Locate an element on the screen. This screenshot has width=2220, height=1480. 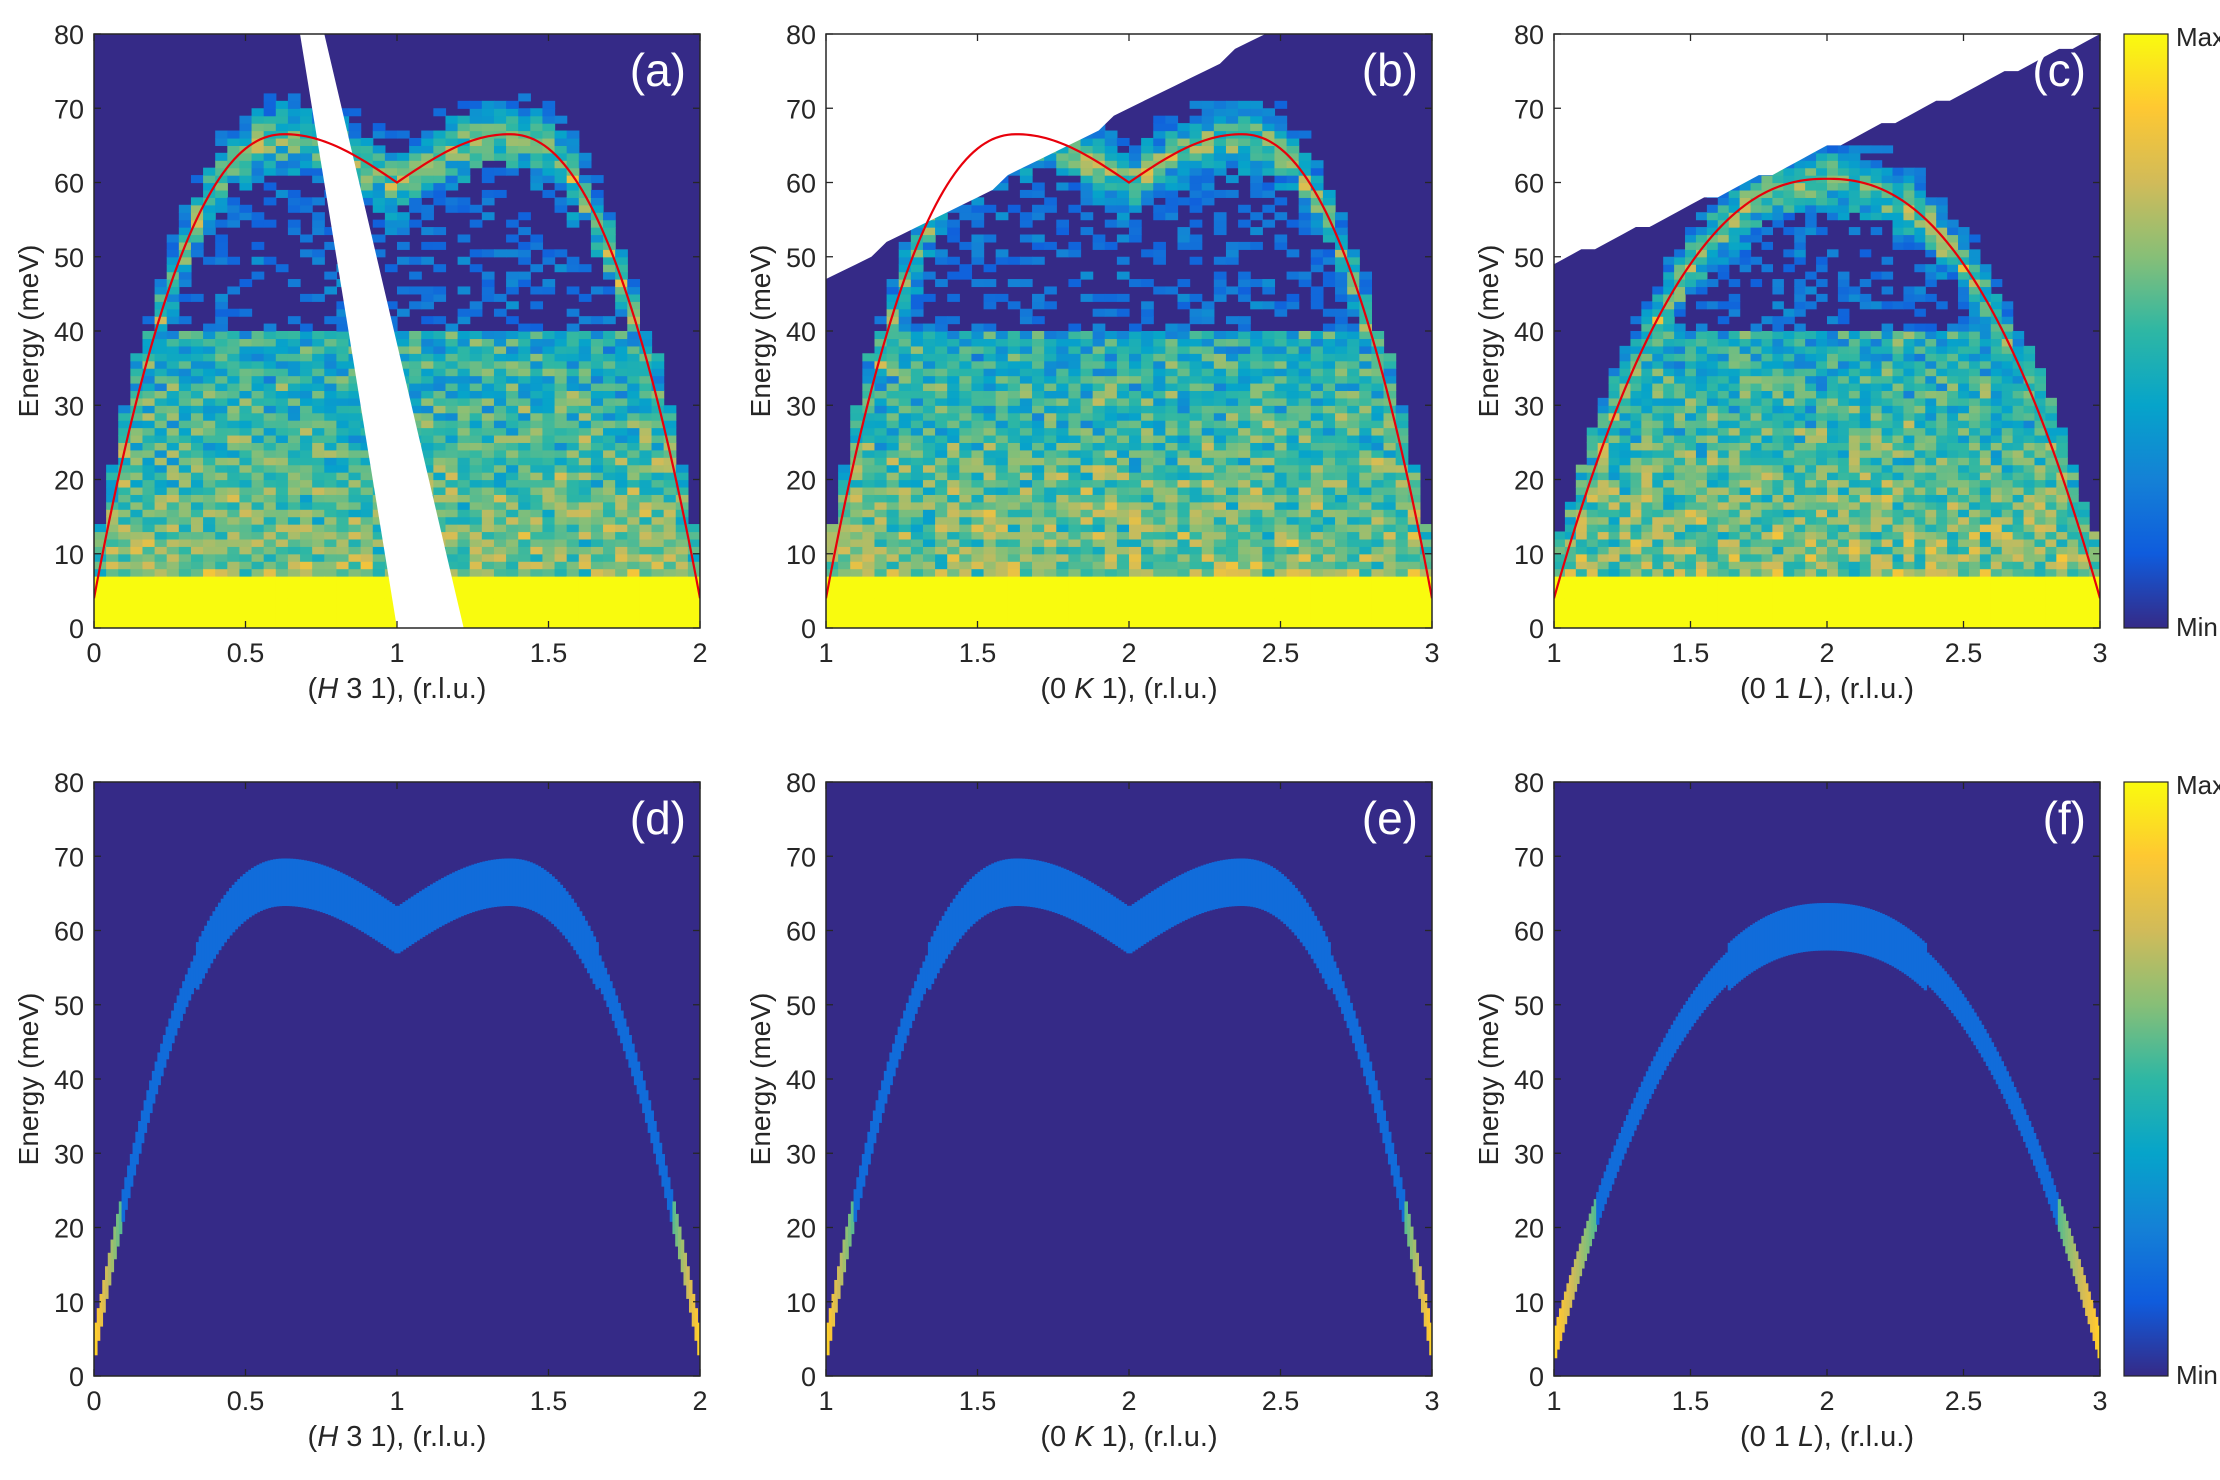
x-axis-label: (0 K 1), (r.l.u.) is located at coordinates (1128, 689).